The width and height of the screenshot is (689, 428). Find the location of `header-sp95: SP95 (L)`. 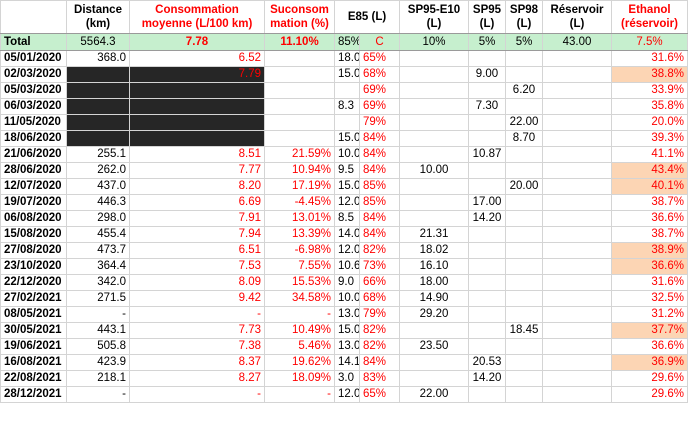

header-sp95: SP95 (L) is located at coordinates (487, 17).